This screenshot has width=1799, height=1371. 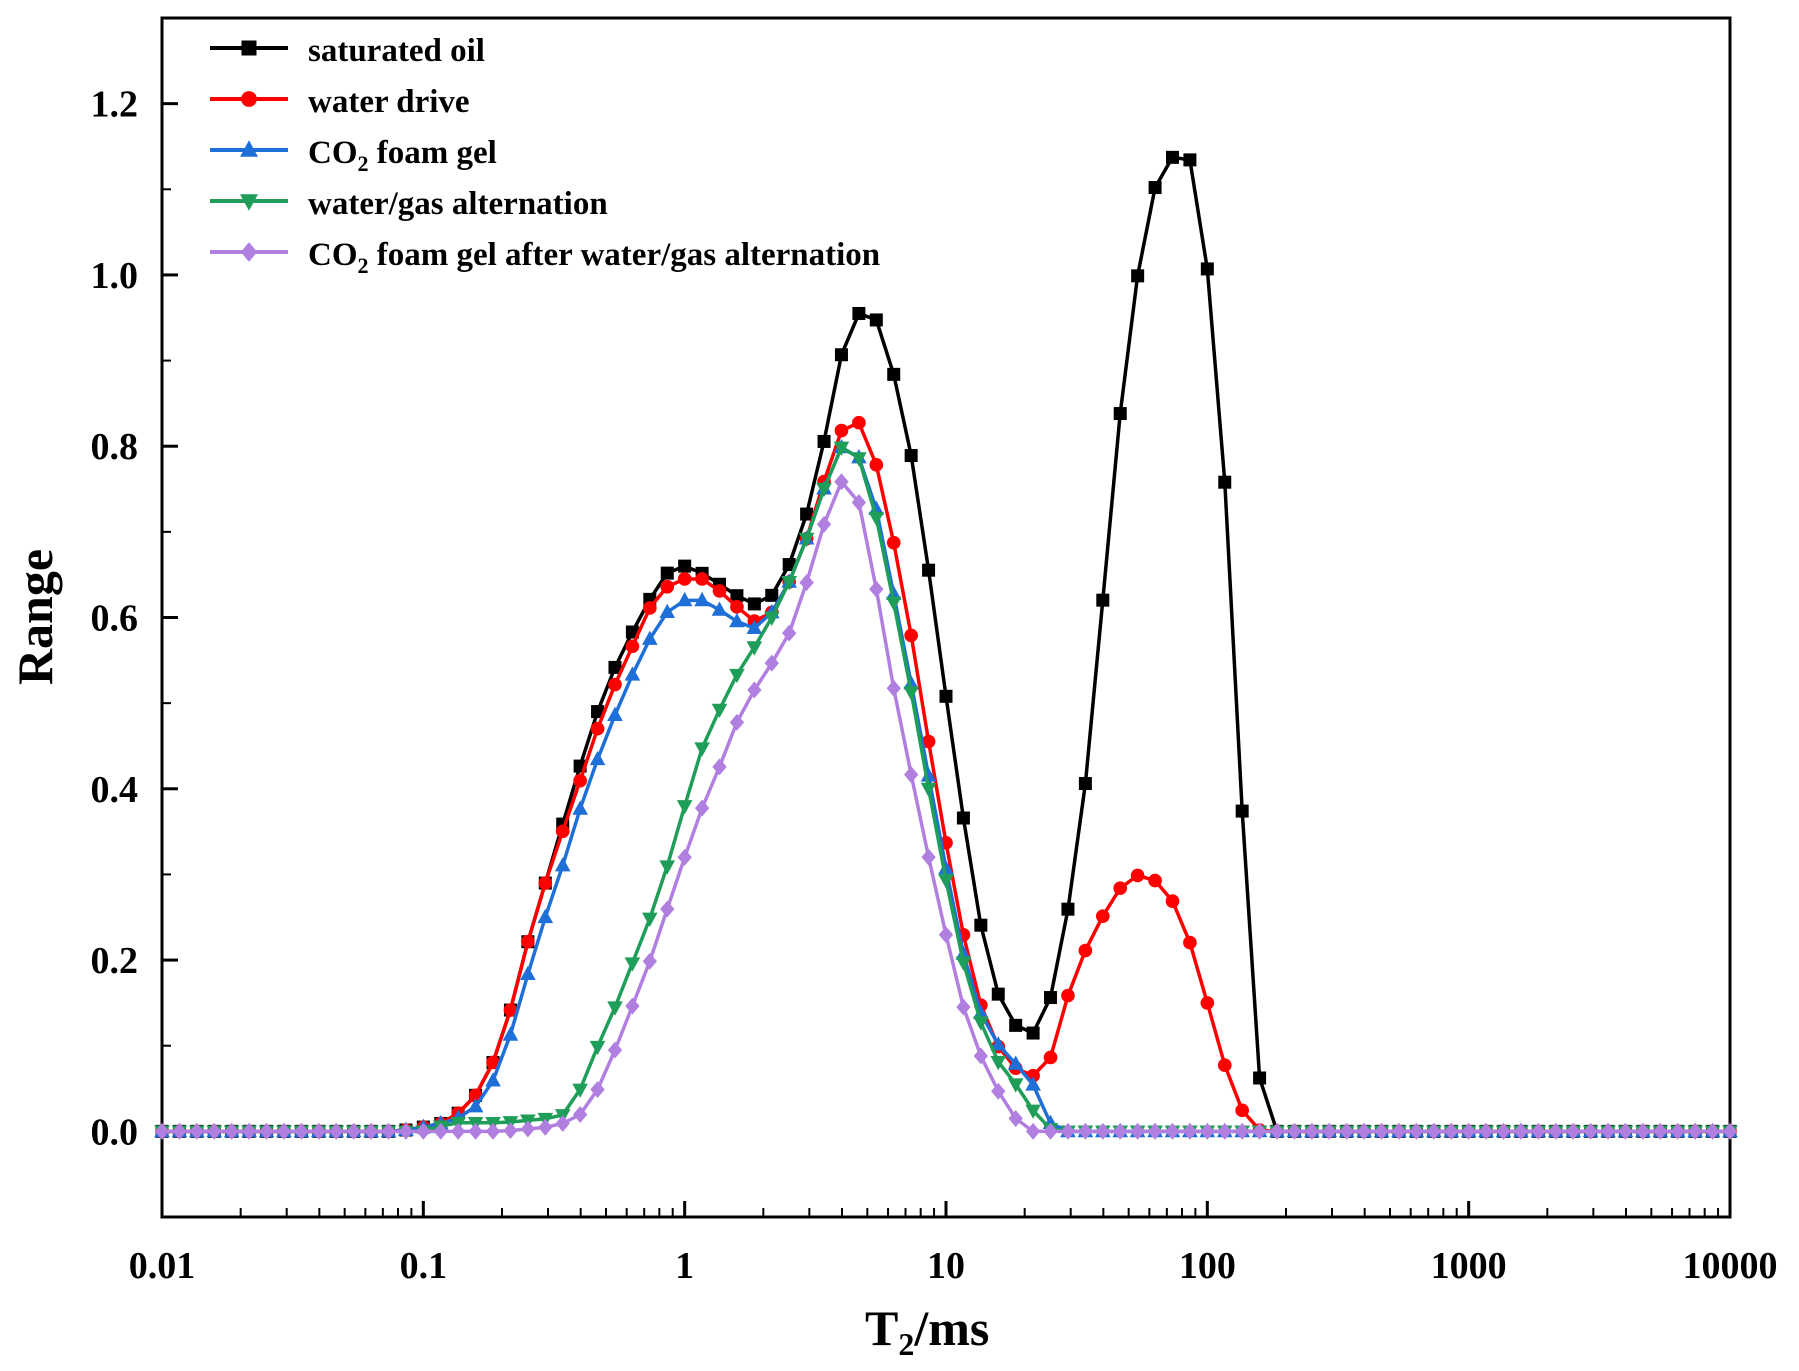 What do you see at coordinates (363, 163) in the screenshot?
I see `legend-label-sub: 2` at bounding box center [363, 163].